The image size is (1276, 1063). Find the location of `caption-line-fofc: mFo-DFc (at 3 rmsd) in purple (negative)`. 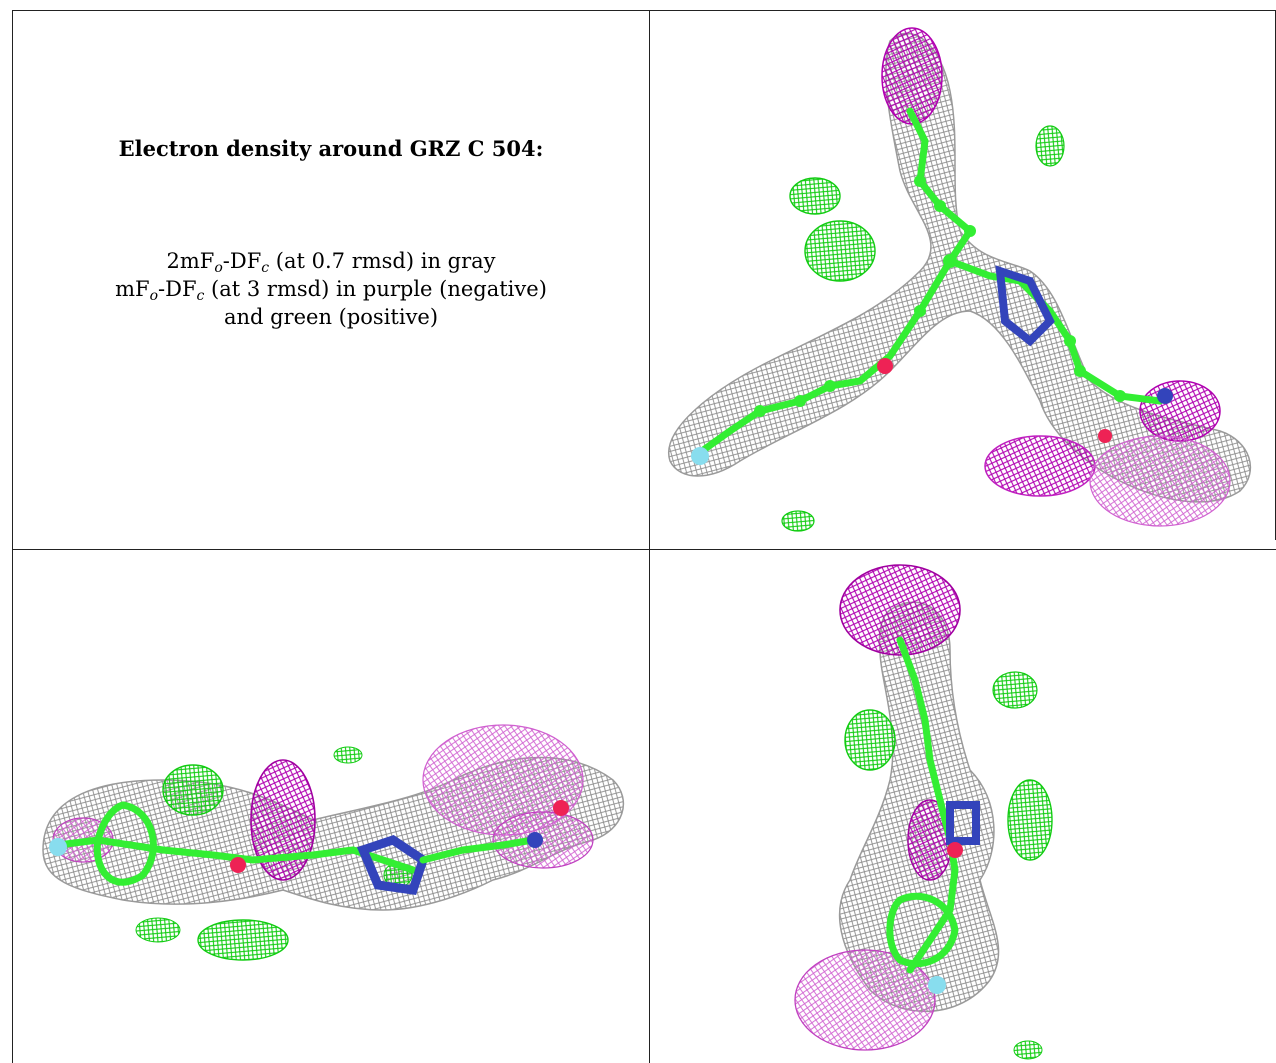

caption-line-fofc: mFo-DFc (at 3 rmsd) in purple (negative) is located at coordinates (331, 290).